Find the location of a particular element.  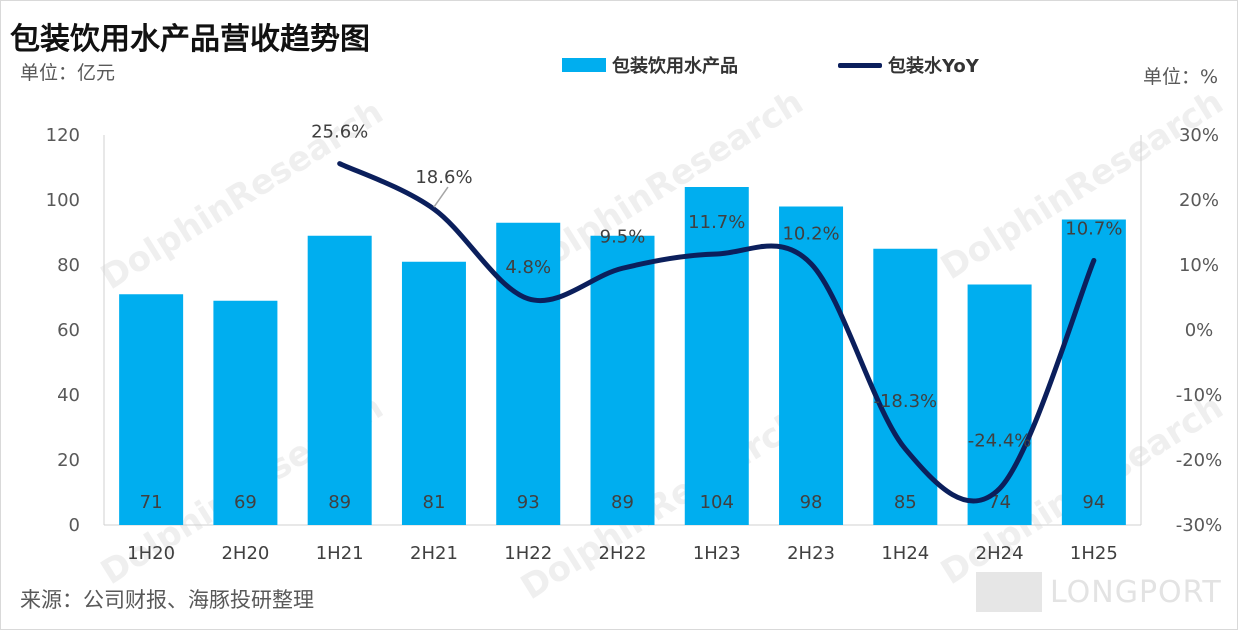

yoy-value-label: -24.4% is located at coordinates (1000, 441).